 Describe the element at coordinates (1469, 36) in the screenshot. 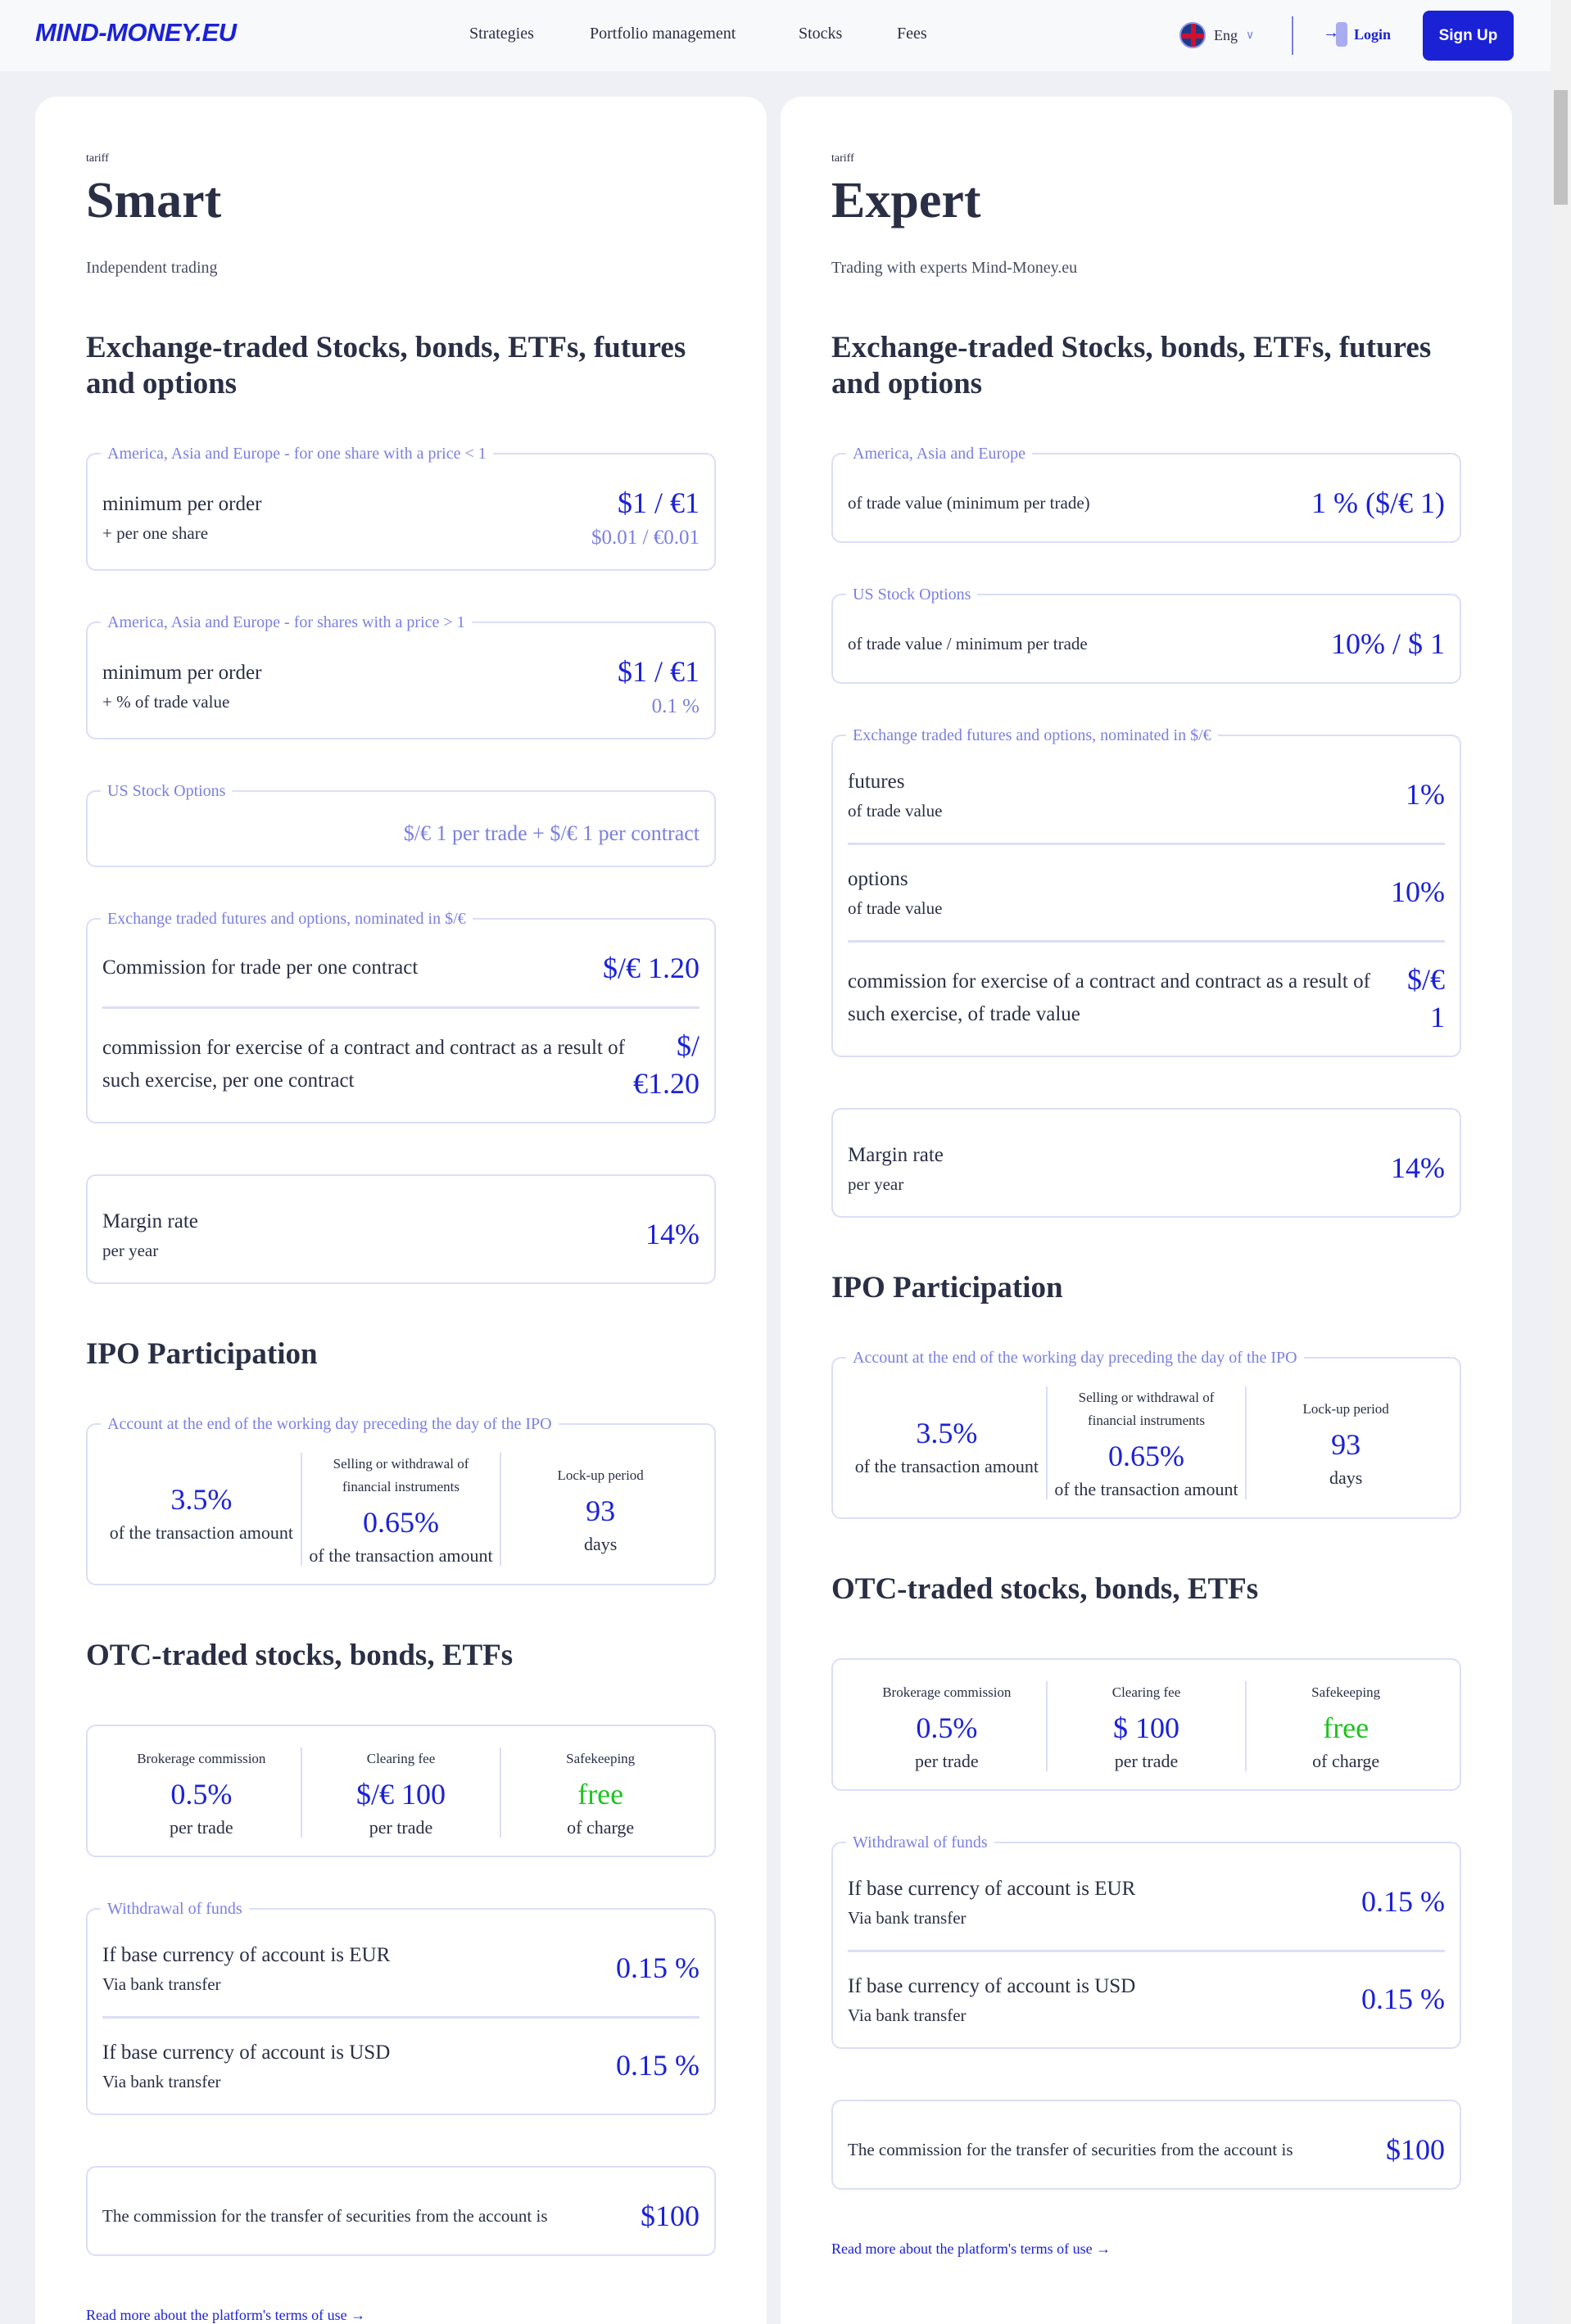

I see `signup-button: Sign Up` at that location.